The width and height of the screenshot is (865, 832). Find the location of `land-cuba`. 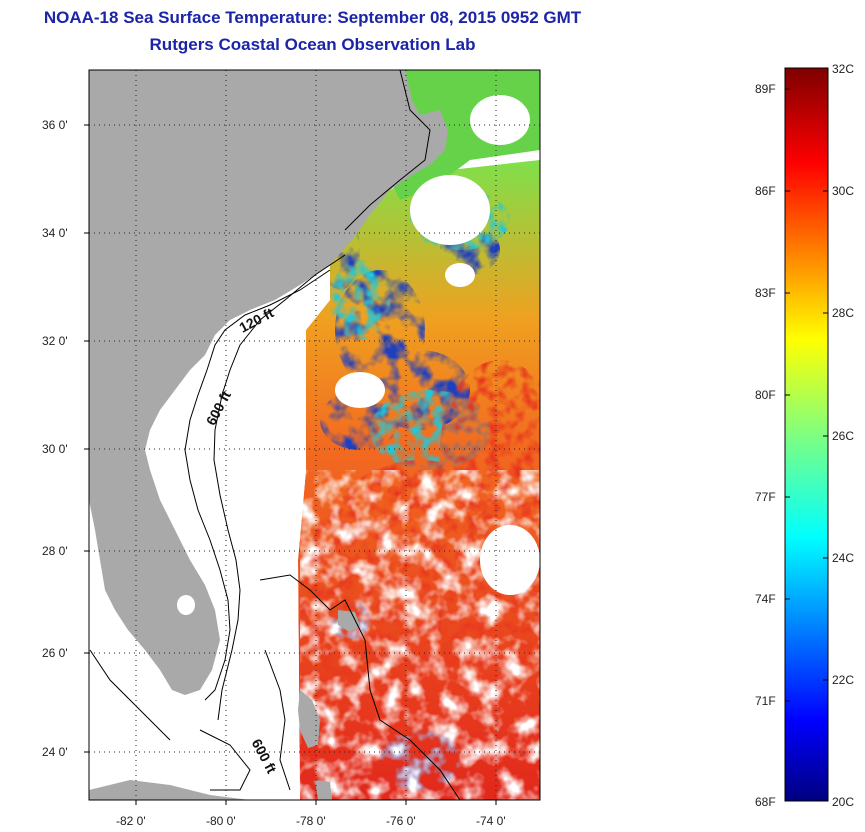

land-cuba is located at coordinates (169, 790).